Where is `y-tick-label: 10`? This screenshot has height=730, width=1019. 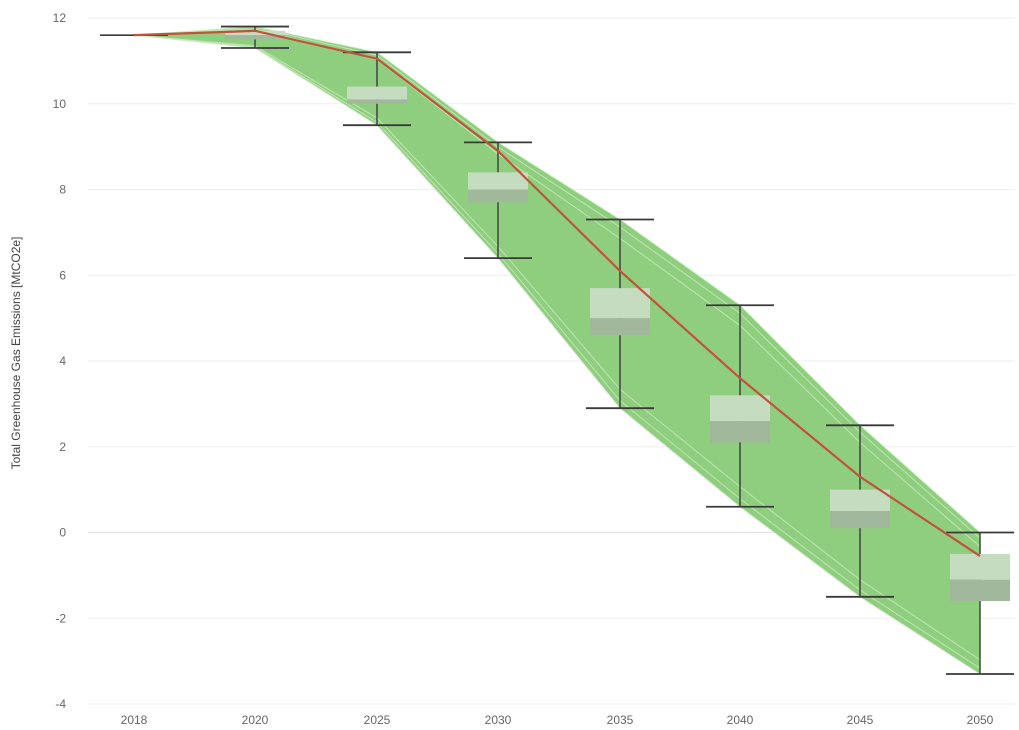
y-tick-label: 10 is located at coordinates (60, 104).